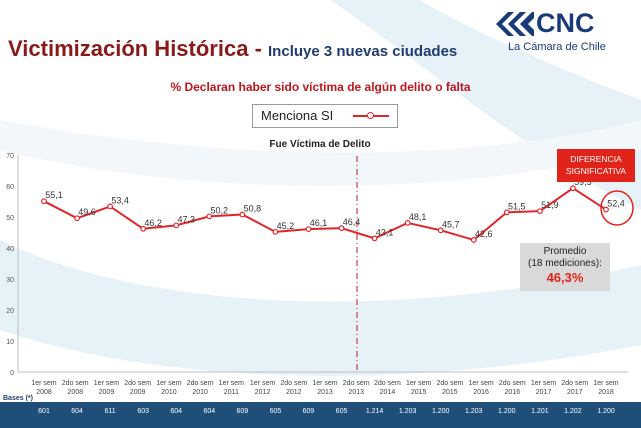  Describe the element at coordinates (325, 214) in the screenshot. I see `series-line-menciona-si` at that location.